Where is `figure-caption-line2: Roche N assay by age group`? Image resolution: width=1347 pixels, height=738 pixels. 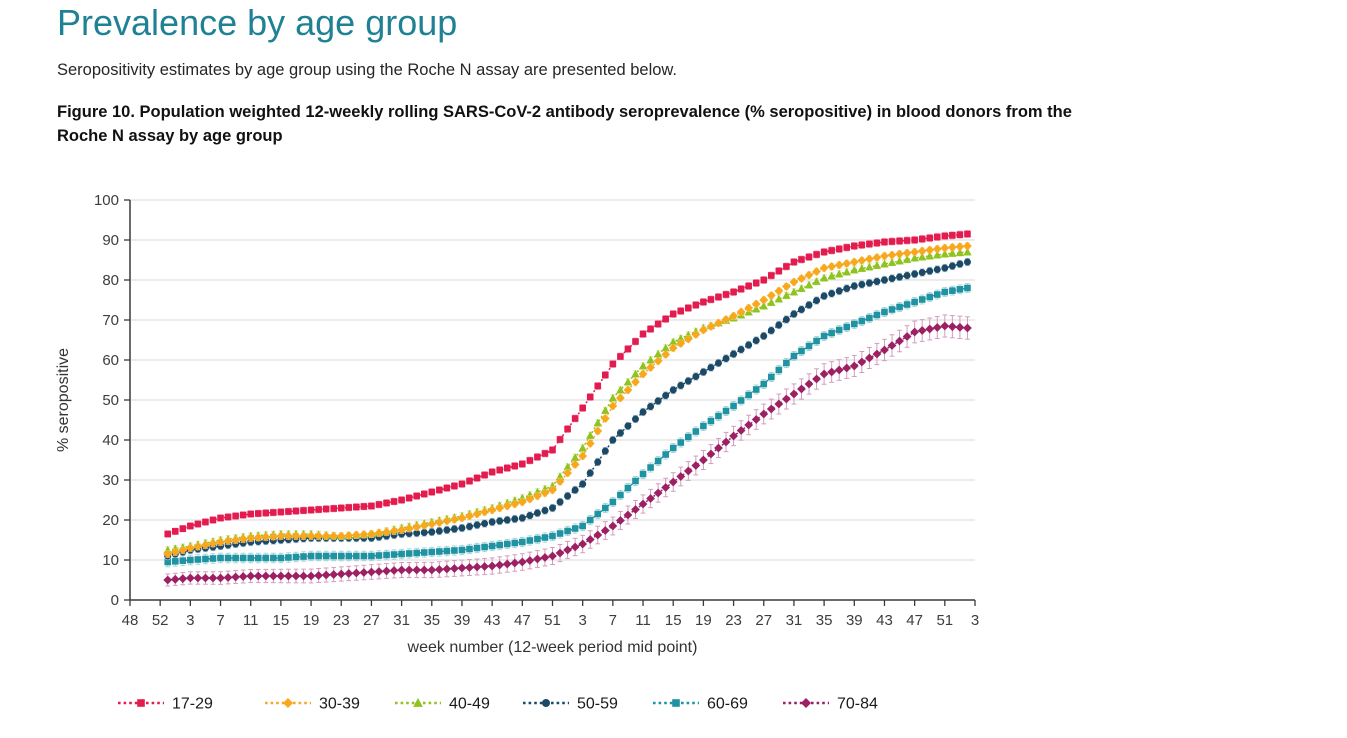
figure-caption-line2: Roche N assay by age group is located at coordinates (170, 135).